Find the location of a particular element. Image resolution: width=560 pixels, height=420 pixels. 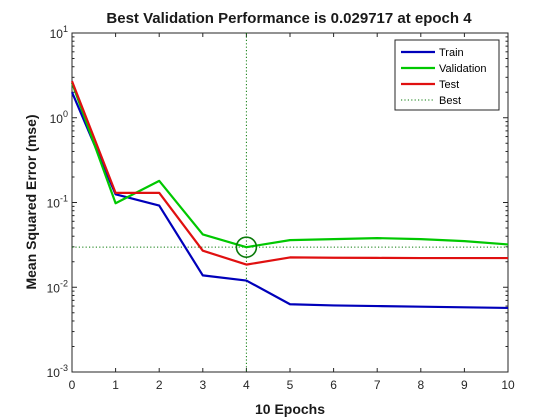

x-tick-label: 2 is located at coordinates (159, 385).